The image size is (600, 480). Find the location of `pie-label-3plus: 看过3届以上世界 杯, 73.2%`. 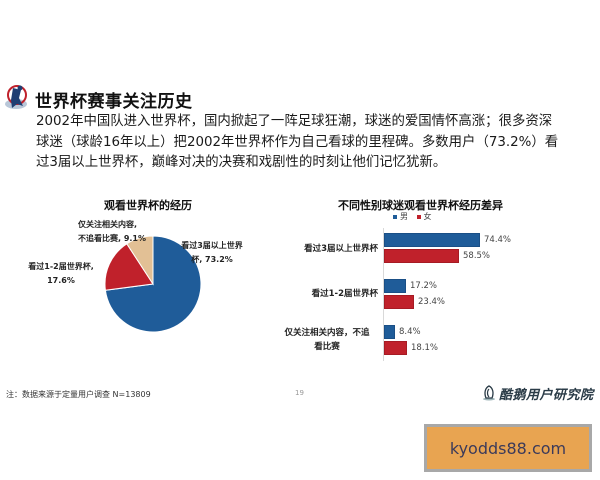

pie-label-3plus: 看过3届以上世界 杯, 73.2% is located at coordinates (212, 252).